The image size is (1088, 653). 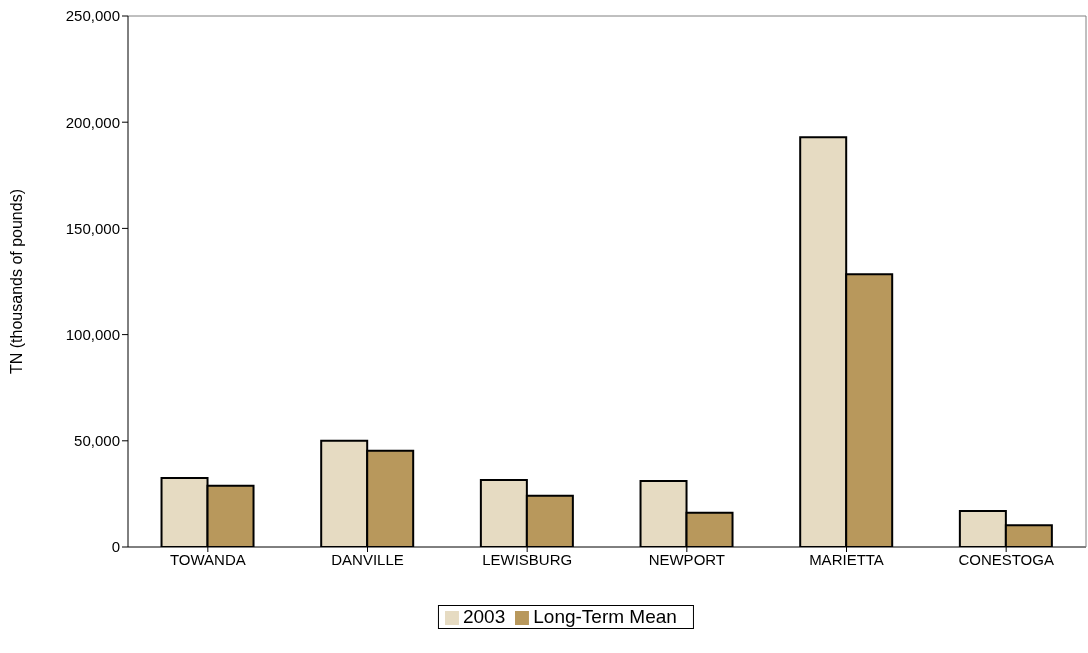 What do you see at coordinates (92, 334) in the screenshot?
I see `y-tick-label: 100,000` at bounding box center [92, 334].